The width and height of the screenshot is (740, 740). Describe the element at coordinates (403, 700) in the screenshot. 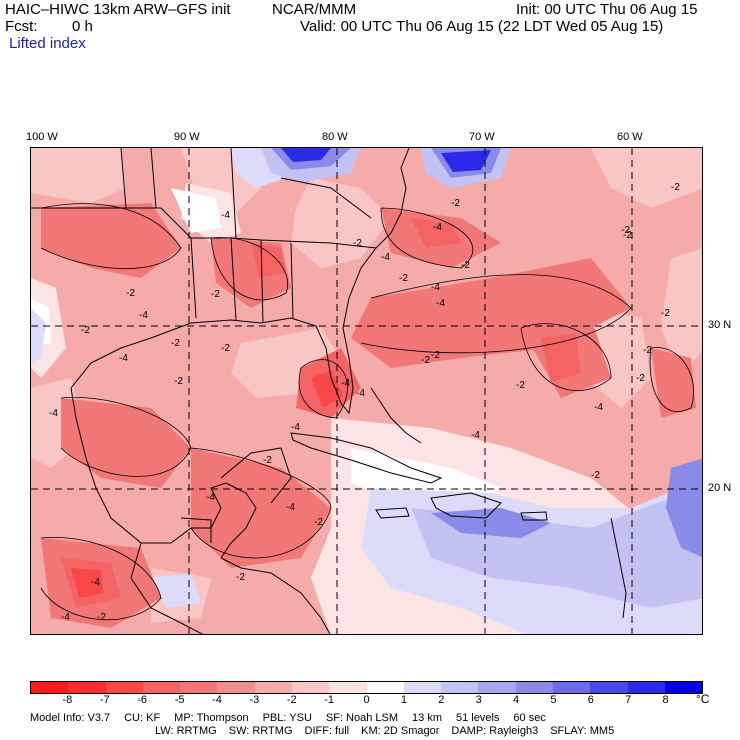

I see `colorbar-tick-label: 1` at that location.